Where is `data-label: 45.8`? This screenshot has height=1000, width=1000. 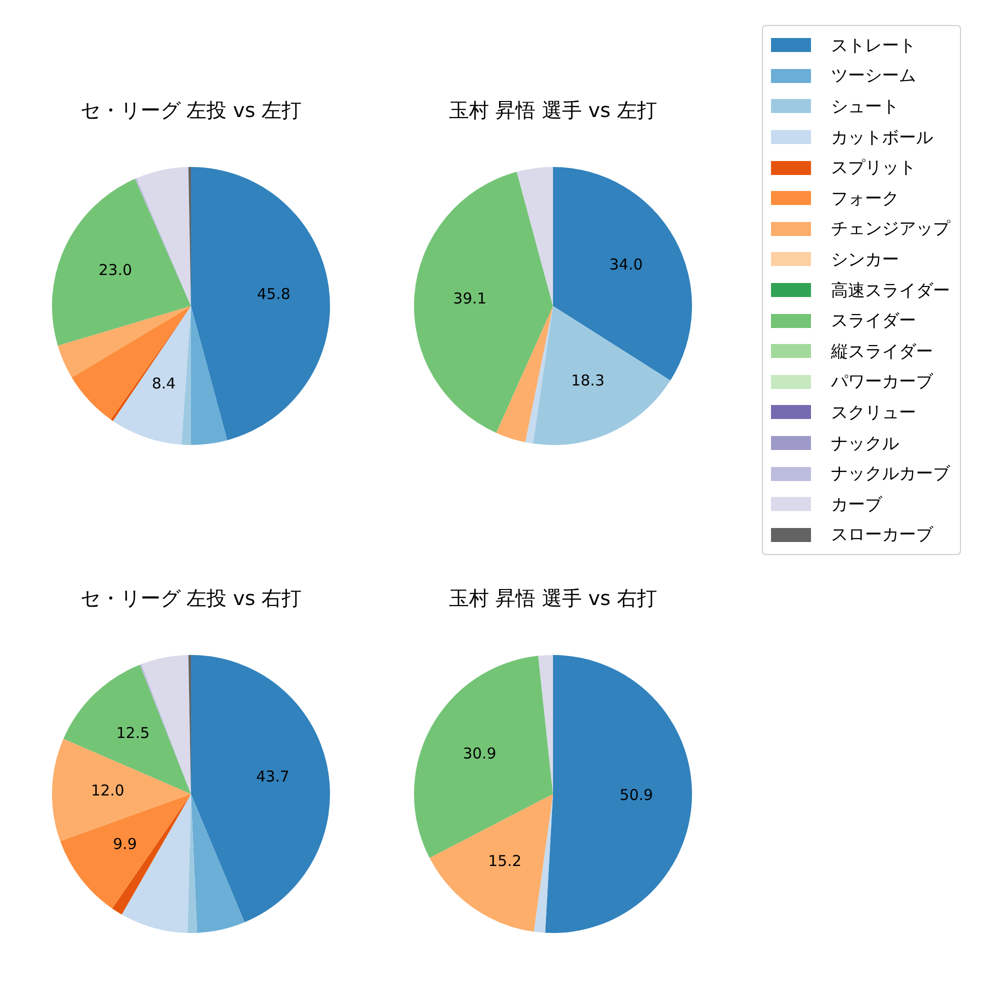 data-label: 45.8 is located at coordinates (273, 293).